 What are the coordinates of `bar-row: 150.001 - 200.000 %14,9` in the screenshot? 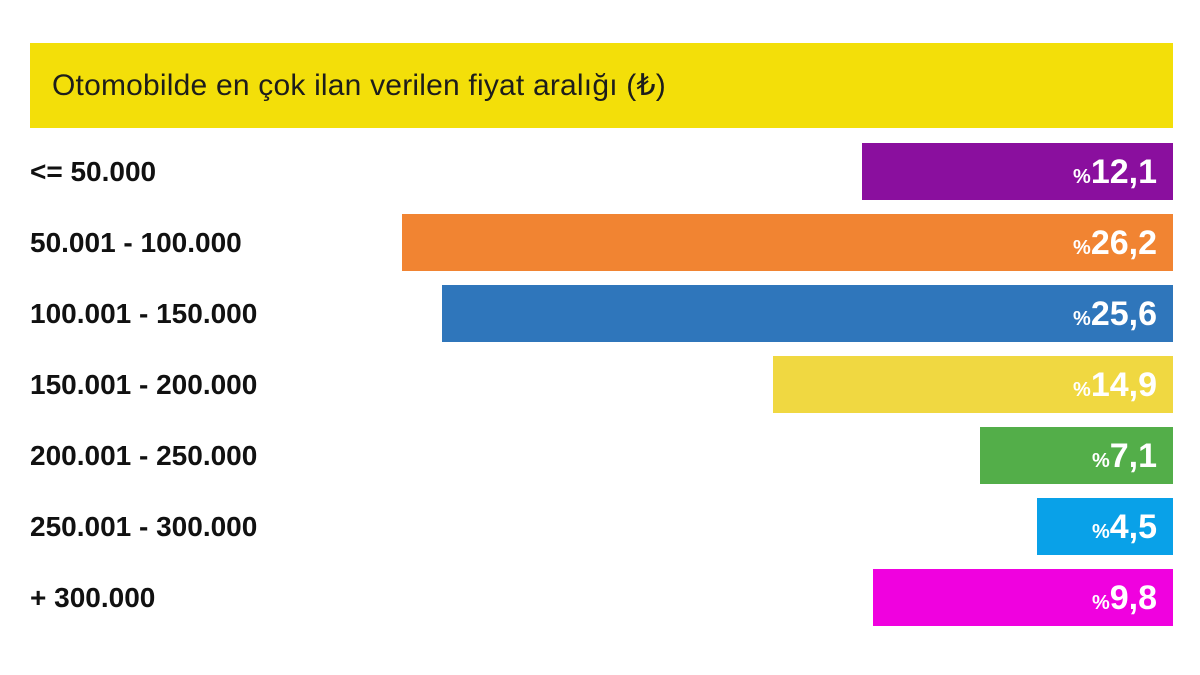 It's located at (601, 384).